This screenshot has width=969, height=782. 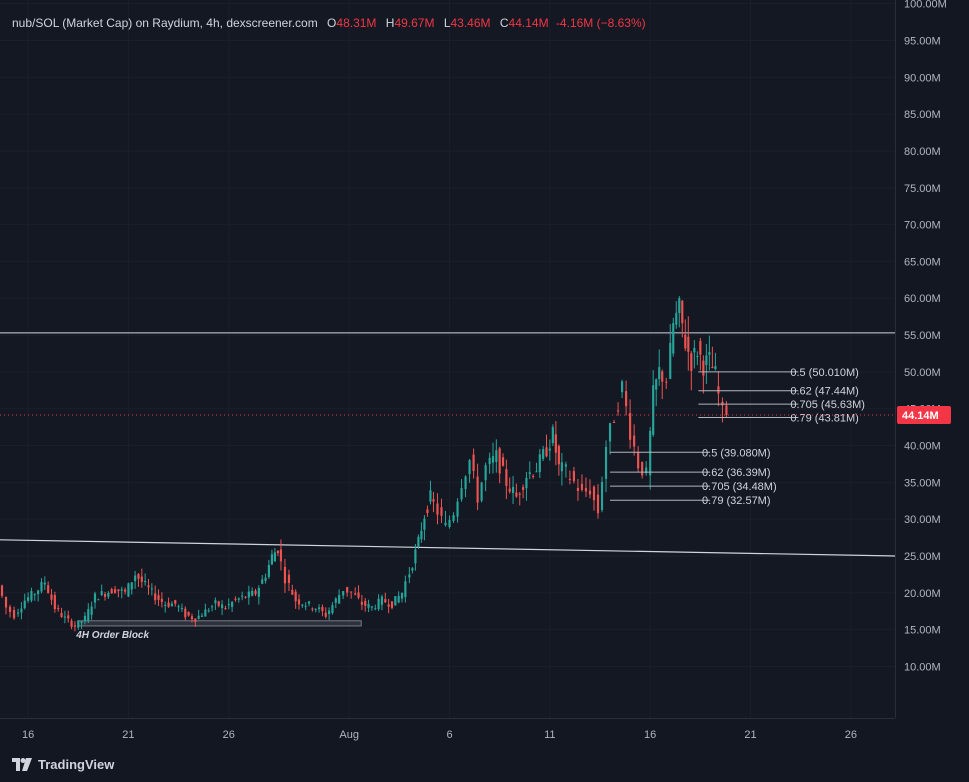 What do you see at coordinates (920, 416) in the screenshot?
I see `current-price-tag-label: 44.14M` at bounding box center [920, 416].